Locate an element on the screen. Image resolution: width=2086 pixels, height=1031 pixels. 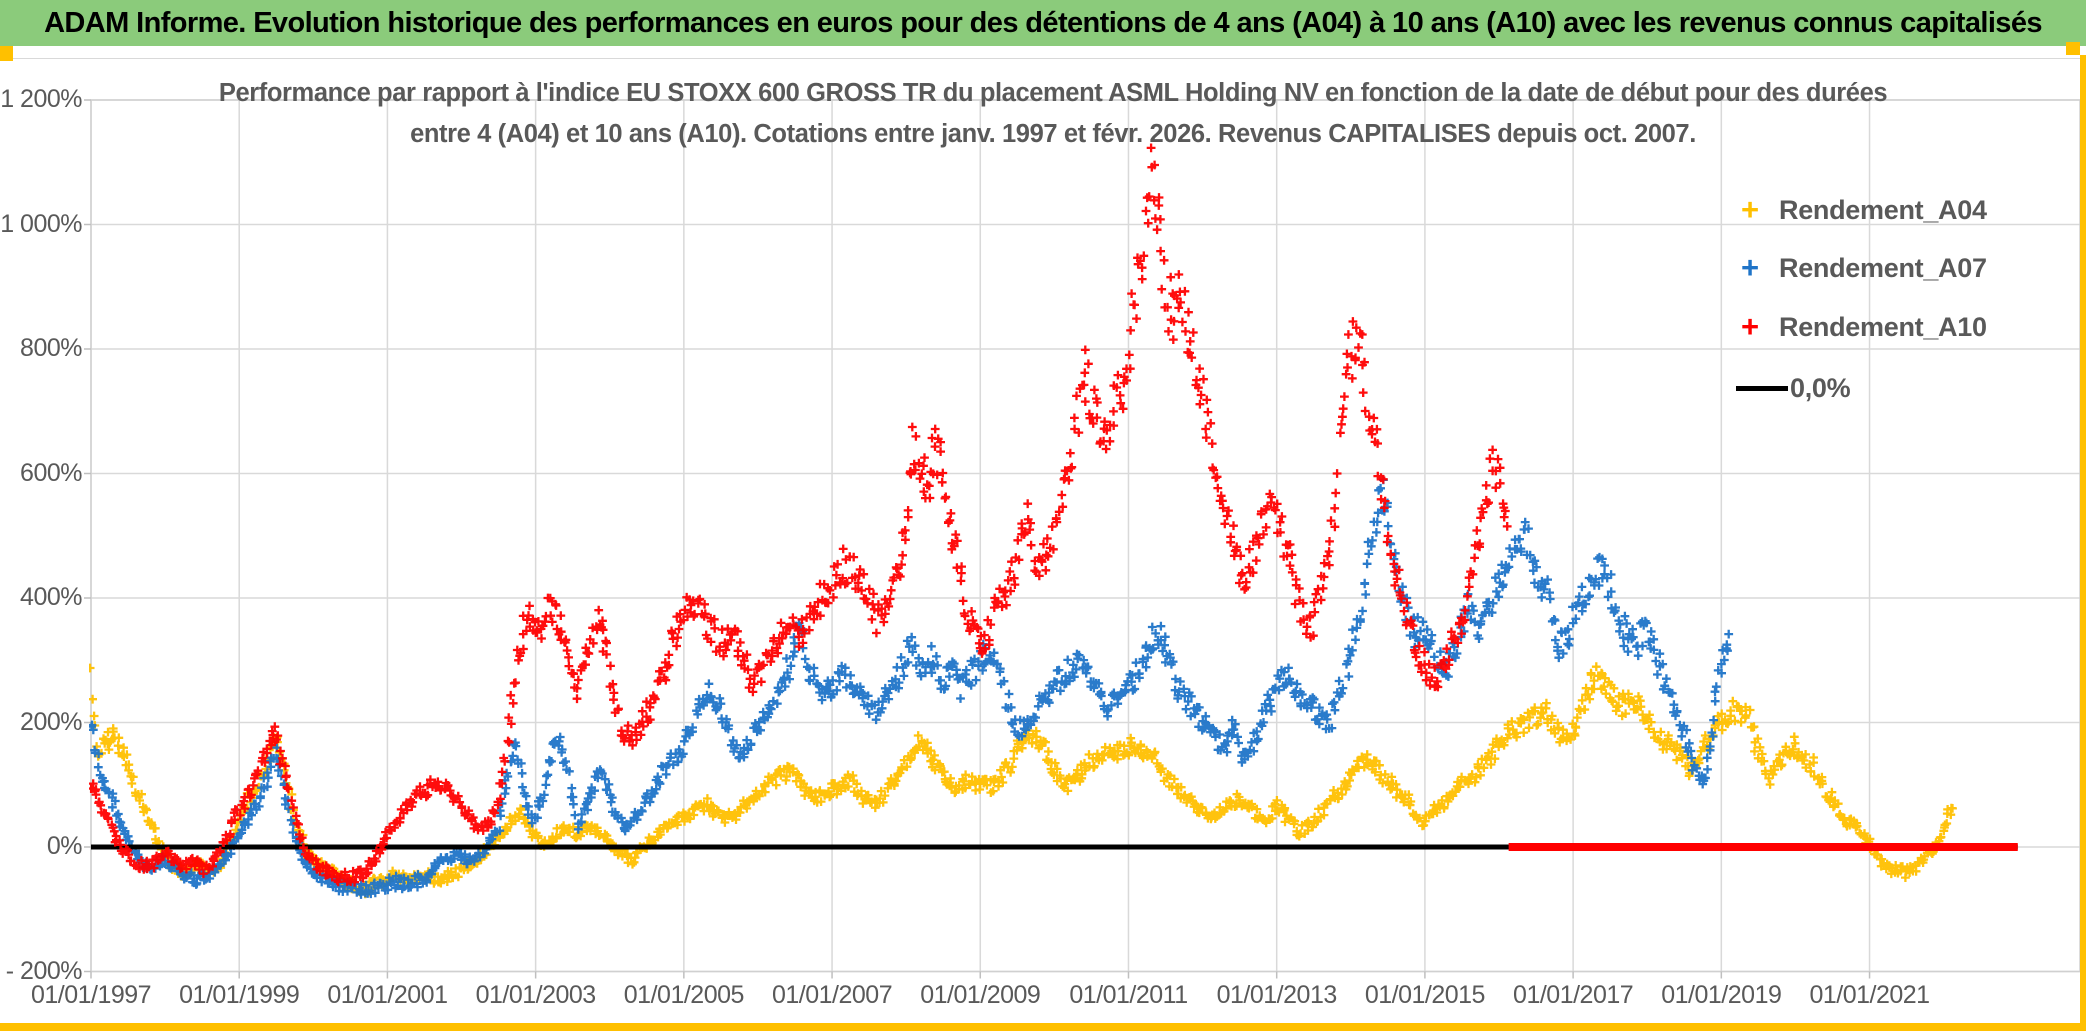
legend-item-zero-line: 0,0% is located at coordinates (1793, 388).